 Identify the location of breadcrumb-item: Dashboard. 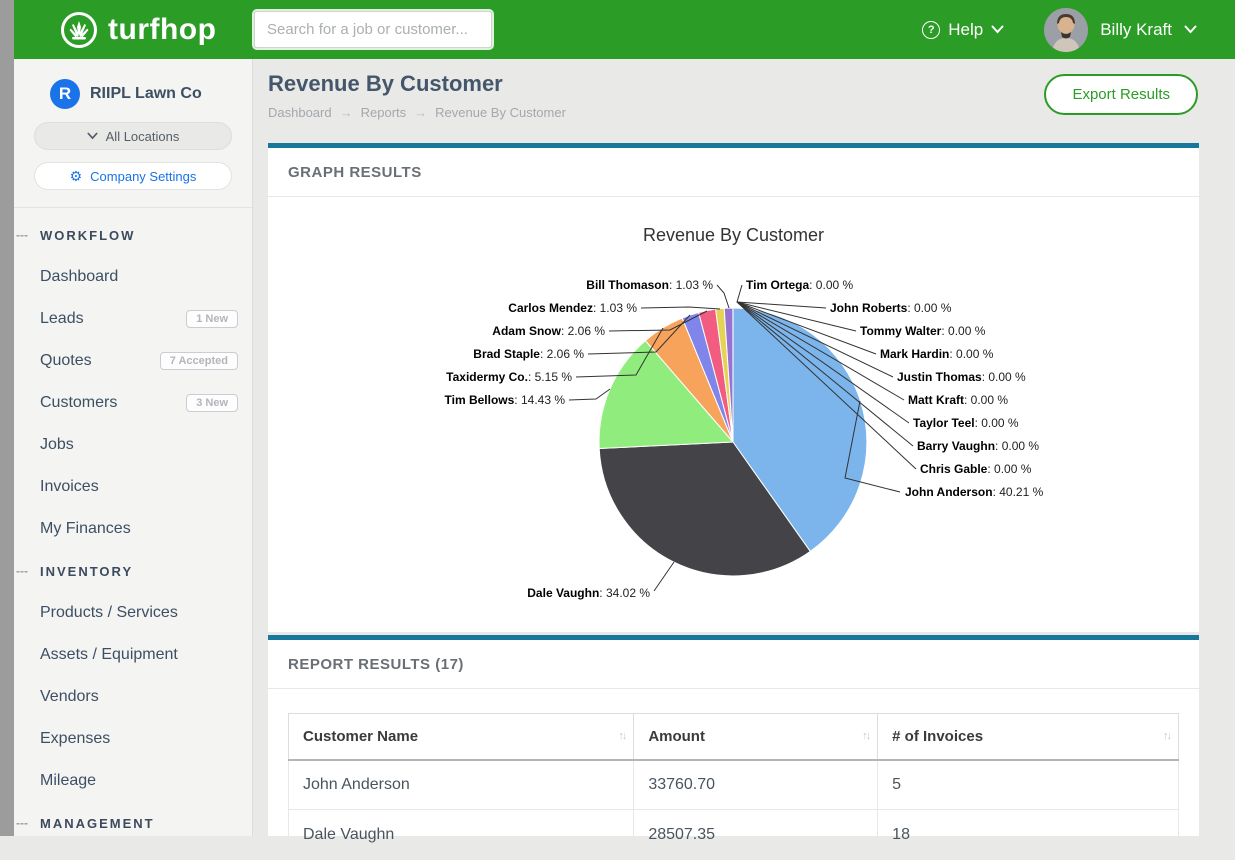
(300, 112).